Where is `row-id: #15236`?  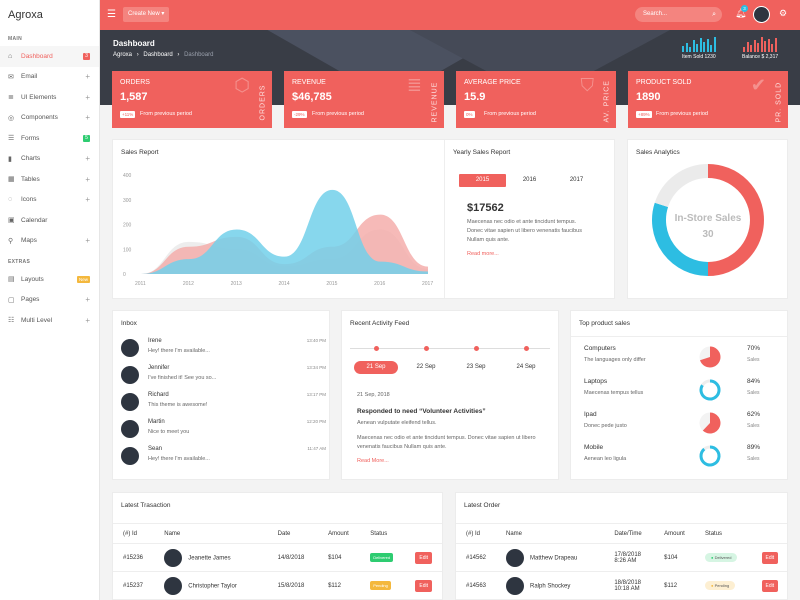
row-id: #15236 is located at coordinates (134, 557).